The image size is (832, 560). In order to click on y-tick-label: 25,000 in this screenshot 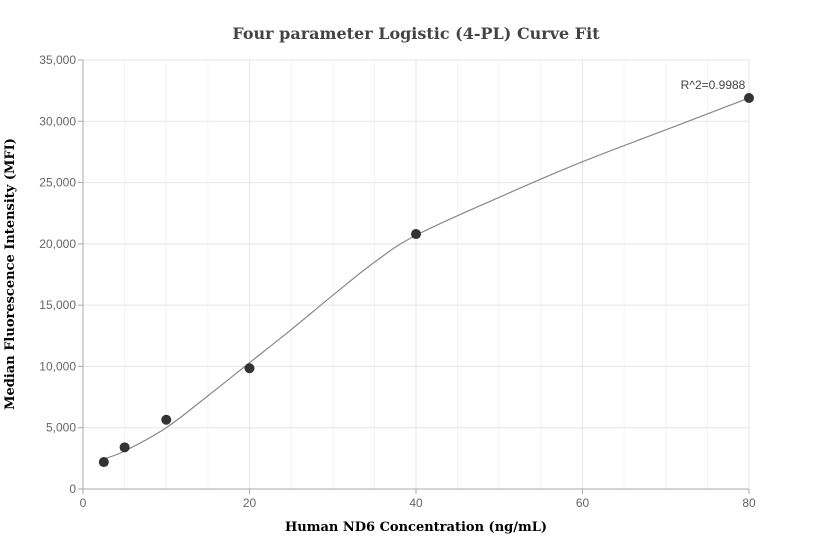, I will do `click(57, 183)`.